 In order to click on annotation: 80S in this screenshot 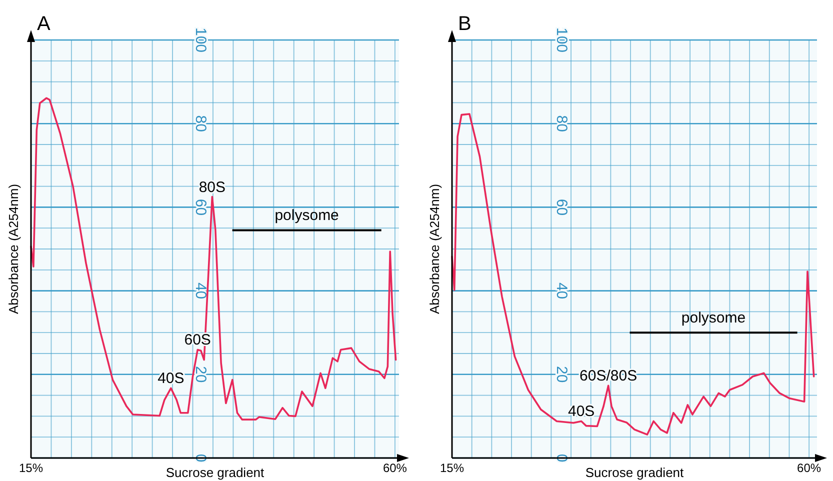, I will do `click(212, 187)`.